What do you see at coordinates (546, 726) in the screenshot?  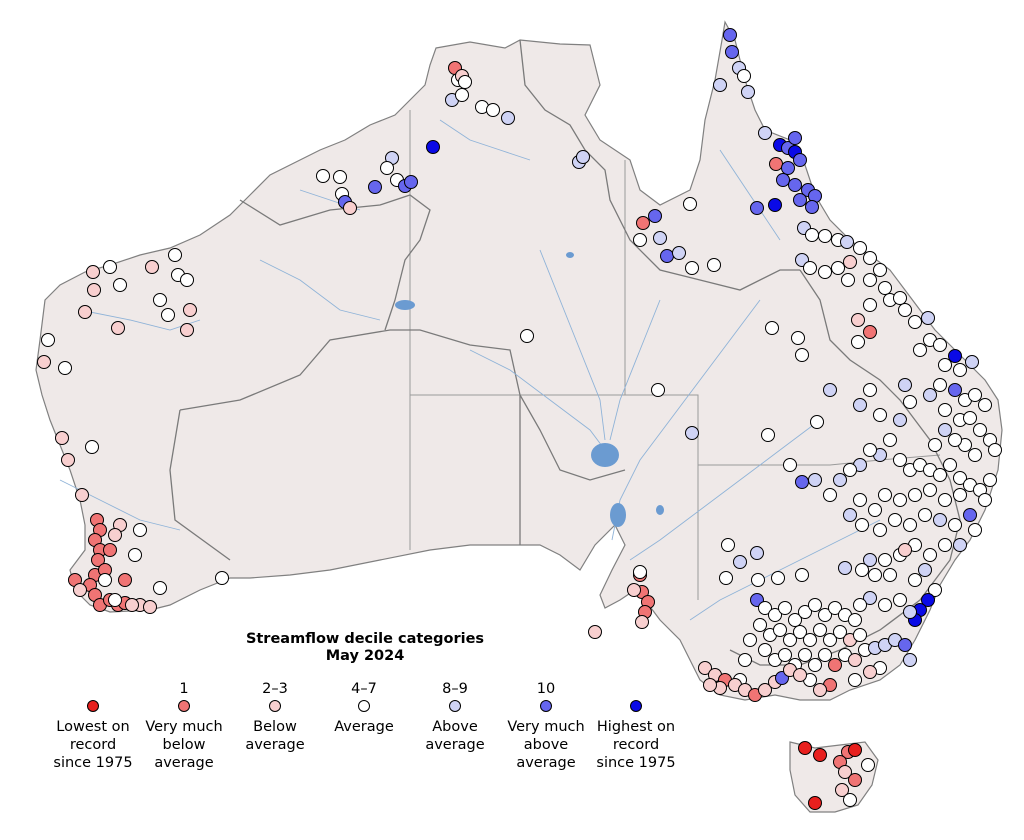 I see `legend-item-very-above: 10 Very much above average` at bounding box center [546, 726].